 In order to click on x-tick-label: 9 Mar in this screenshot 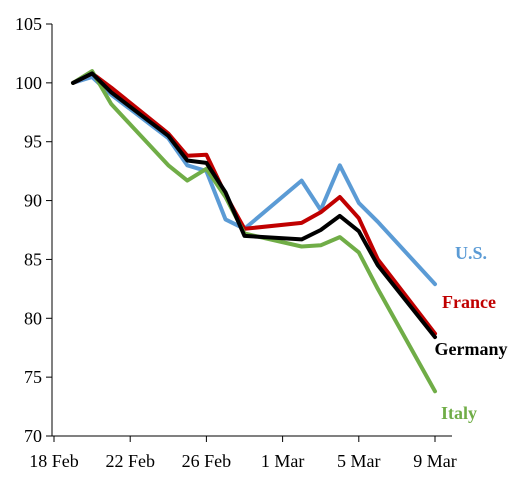, I will do `click(435, 461)`.